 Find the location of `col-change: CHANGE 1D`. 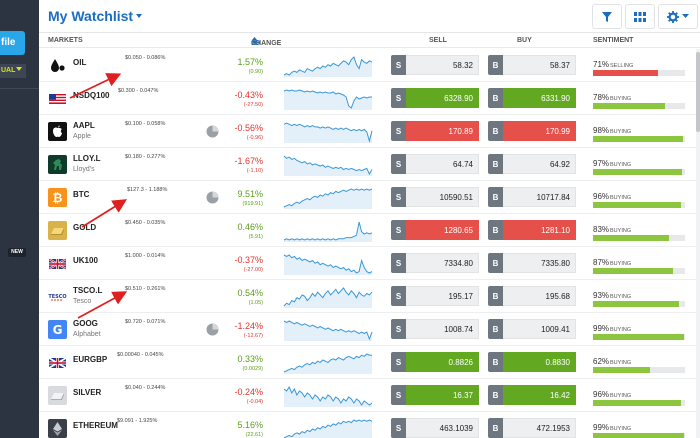

col-change: CHANGE 1D is located at coordinates (266, 42).